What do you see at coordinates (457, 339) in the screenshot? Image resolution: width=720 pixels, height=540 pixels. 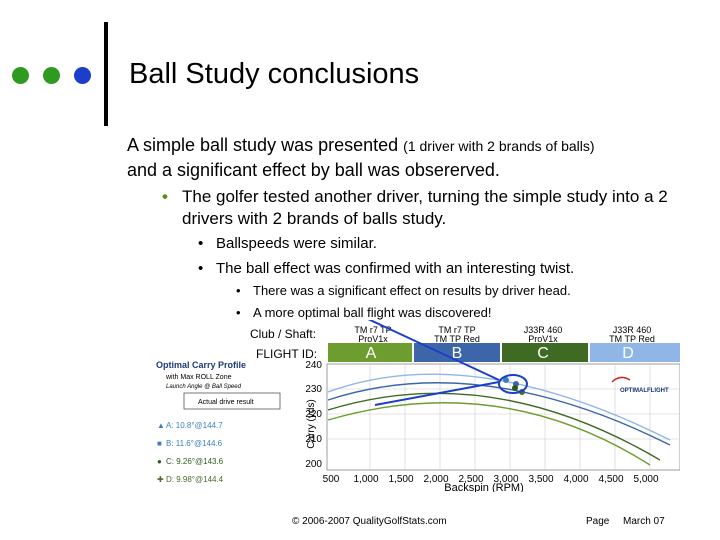 I see `column-b-ball: TM TP Red` at bounding box center [457, 339].